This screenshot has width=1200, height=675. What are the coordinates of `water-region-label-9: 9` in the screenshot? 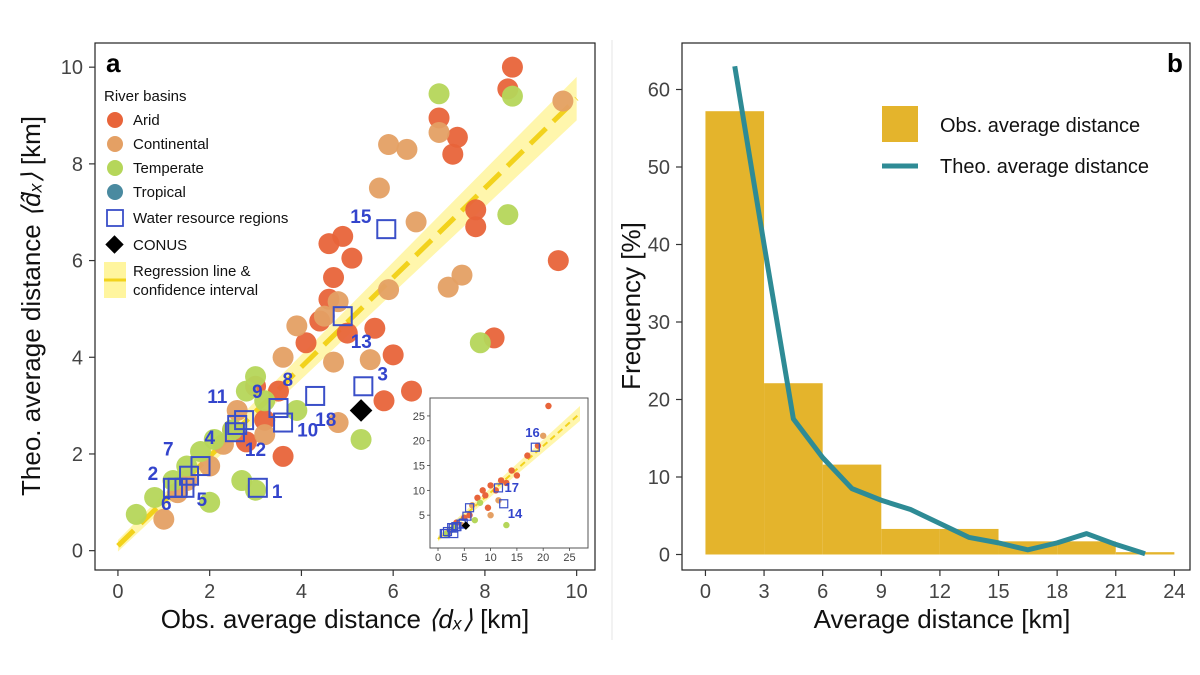 It's located at (257, 392).